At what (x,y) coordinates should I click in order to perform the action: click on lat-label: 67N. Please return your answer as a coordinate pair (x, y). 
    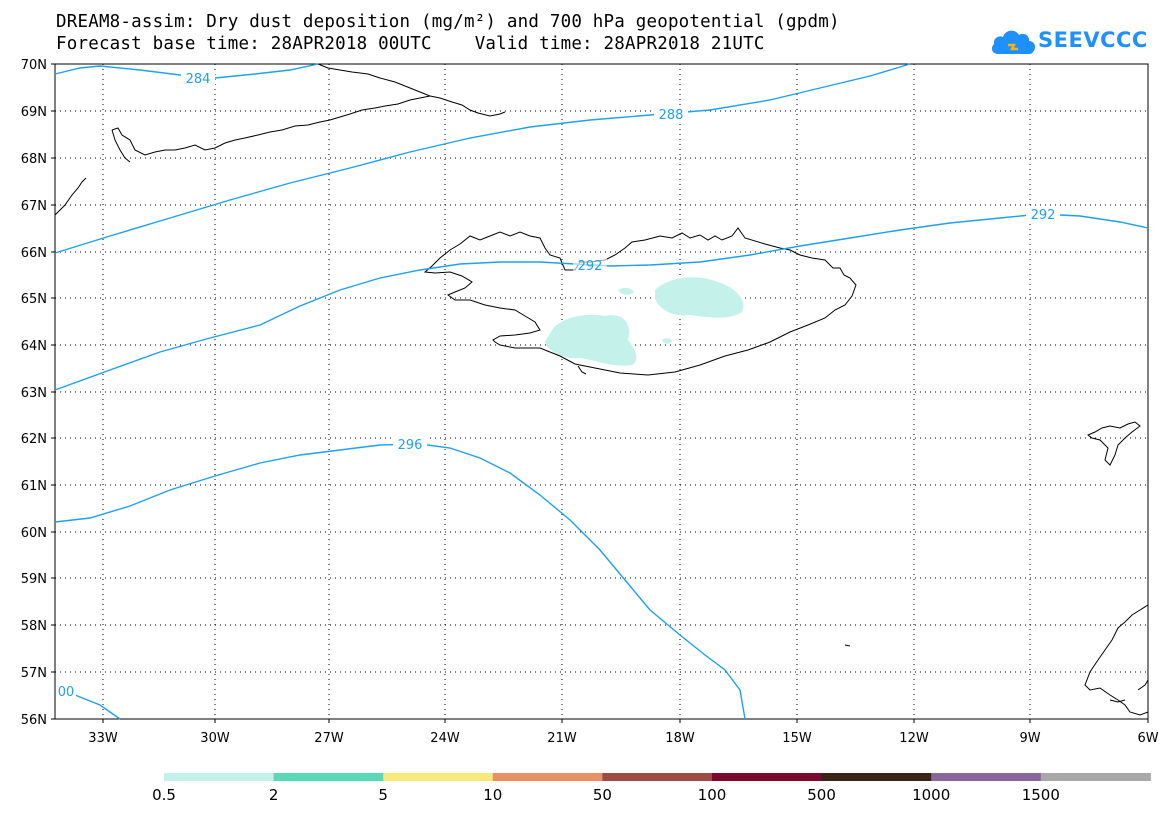
    Looking at the image, I should click on (34, 206).